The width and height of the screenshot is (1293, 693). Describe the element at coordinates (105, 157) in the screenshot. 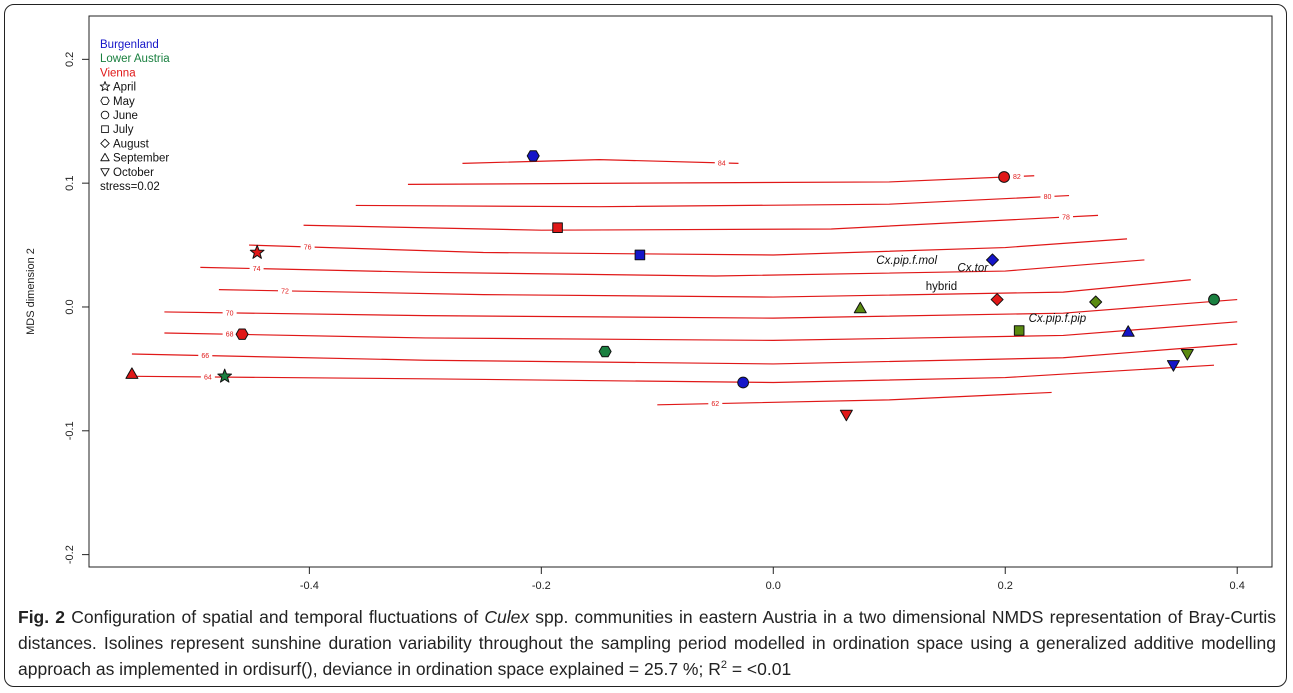

I see `legend-symbol-triangle-up` at that location.